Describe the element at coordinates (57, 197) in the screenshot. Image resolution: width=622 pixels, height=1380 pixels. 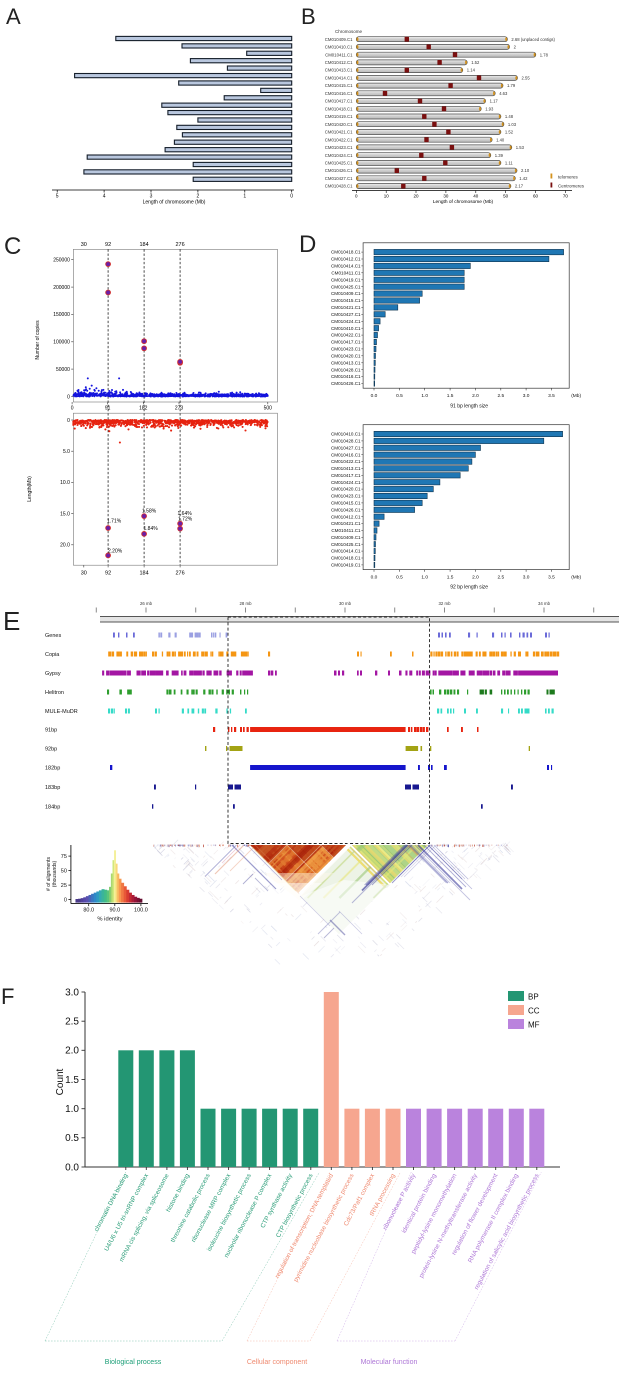
I see `svg-text: 5` at that location.